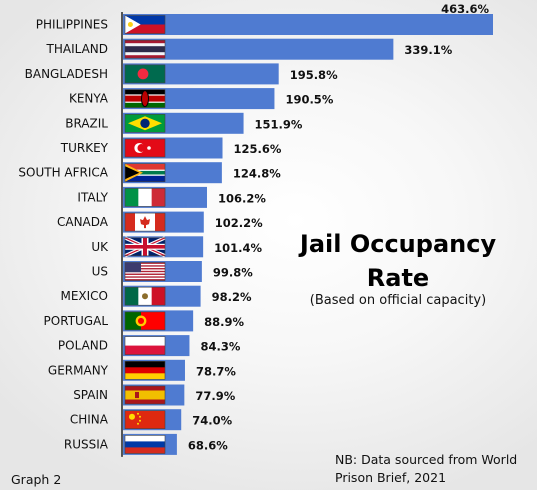 Image resolution: width=537 pixels, height=490 pixels. What do you see at coordinates (145, 123) in the screenshot?
I see `flag-brazil-icon` at bounding box center [145, 123].